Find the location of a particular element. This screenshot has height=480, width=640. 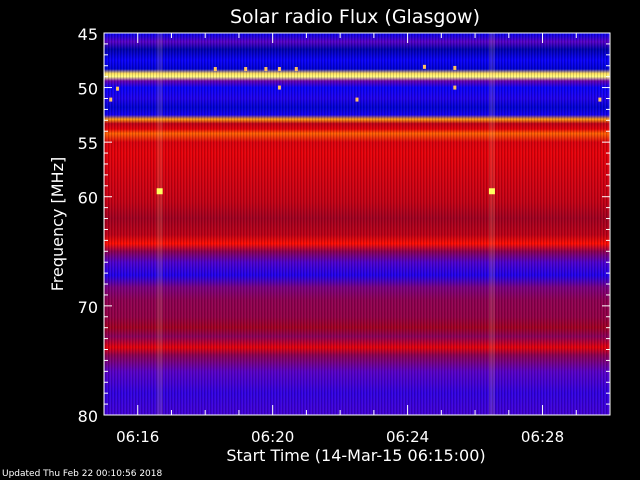

x-tick-label: 06:28 is located at coordinates (542, 437).